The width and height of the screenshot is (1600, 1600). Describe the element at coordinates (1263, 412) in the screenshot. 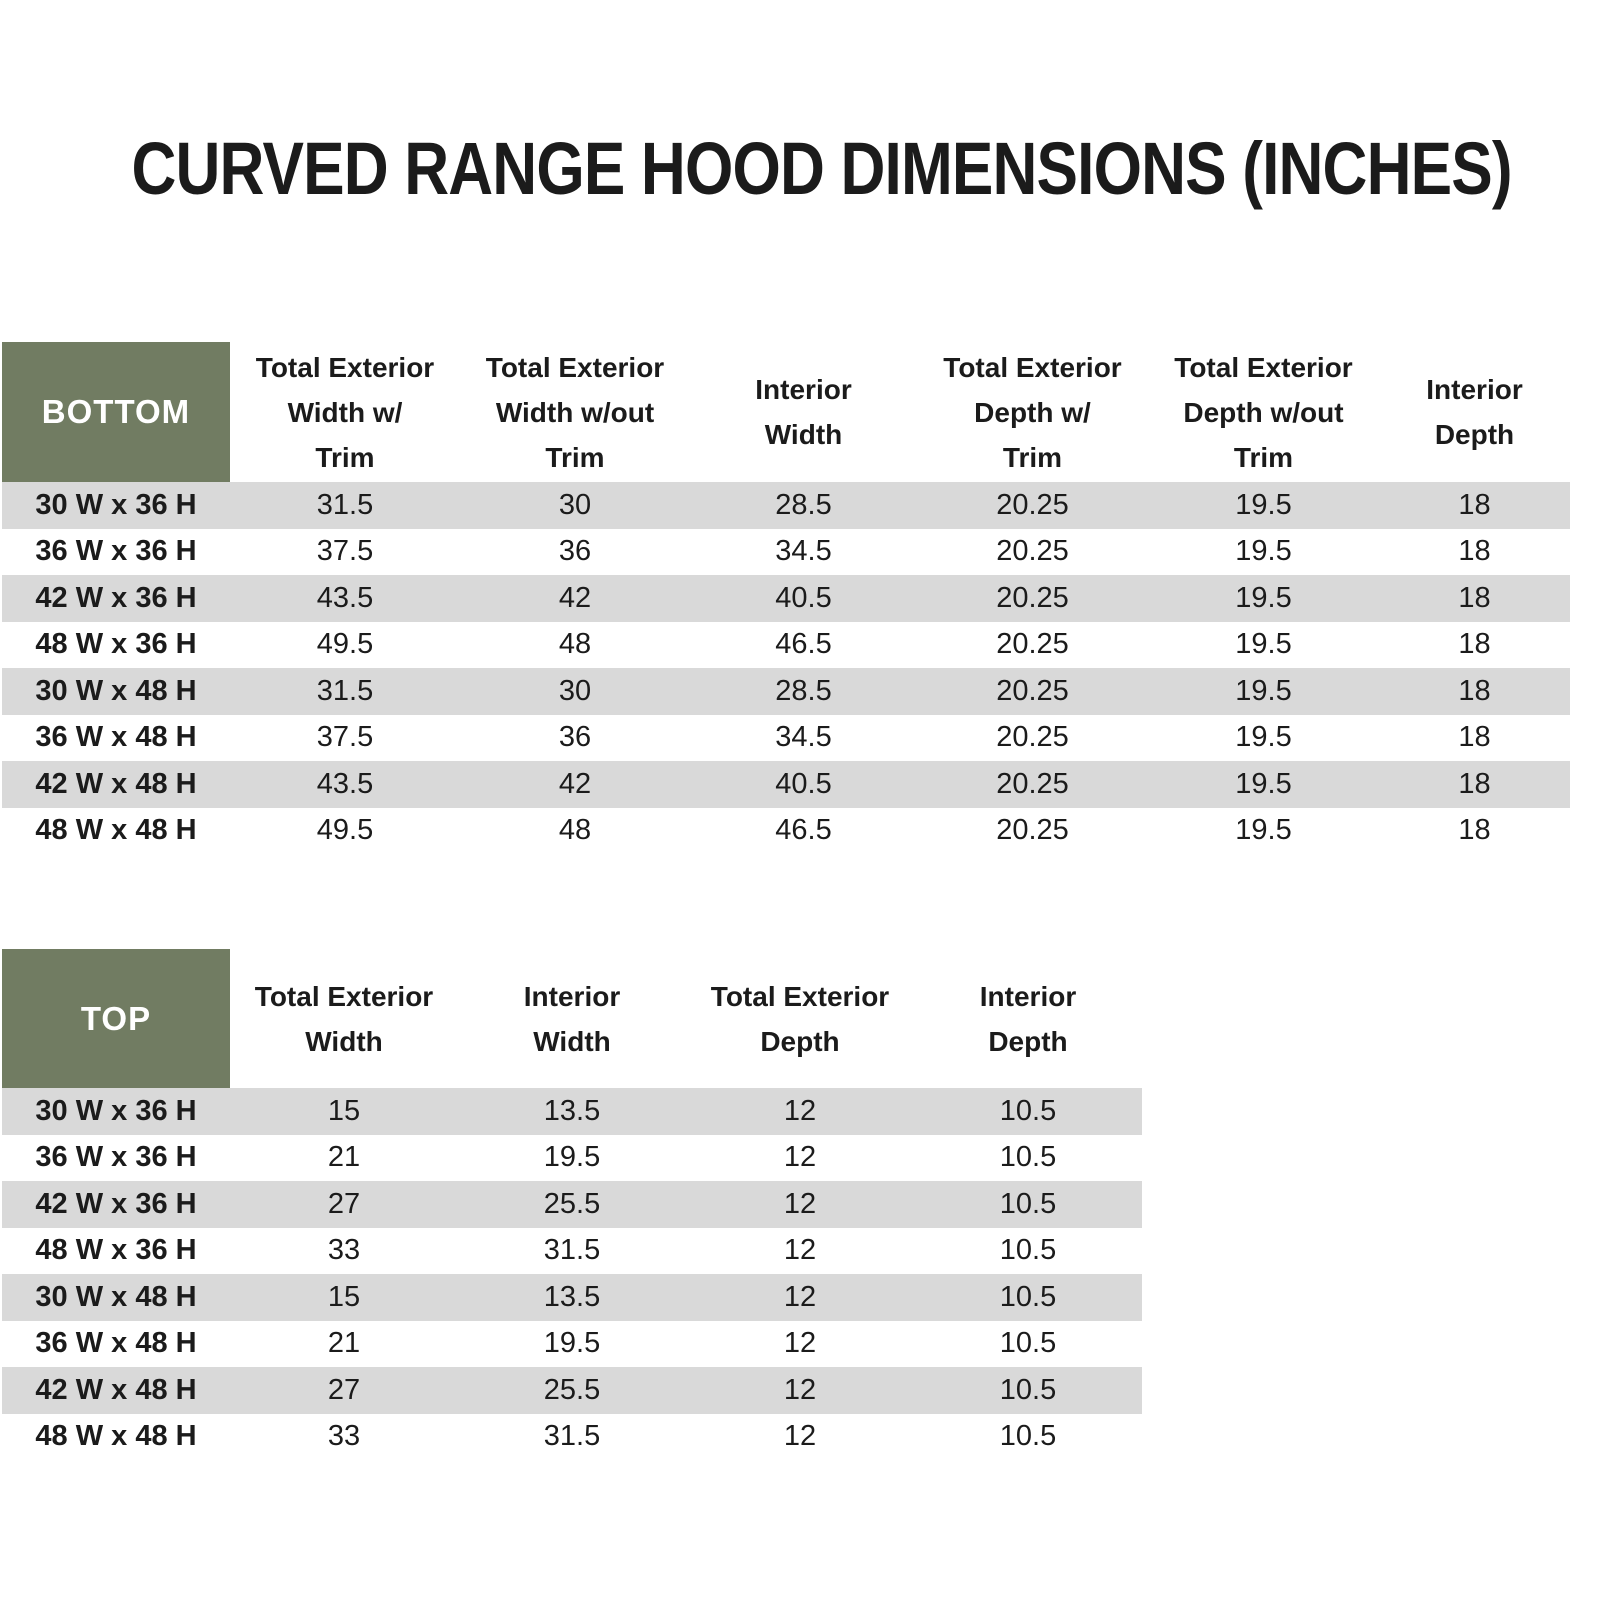

I see `column-header: Total Exterior Depth w/out Trim` at that location.